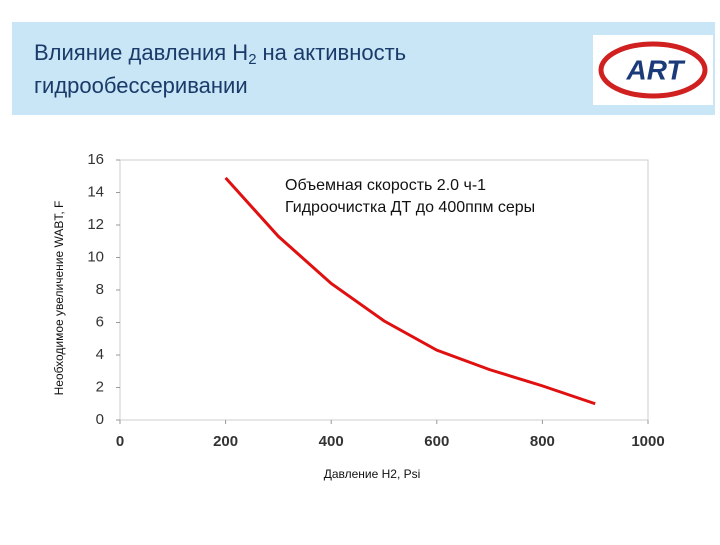  Describe the element at coordinates (95, 224) in the screenshot. I see `y-tick-label: 12` at that location.